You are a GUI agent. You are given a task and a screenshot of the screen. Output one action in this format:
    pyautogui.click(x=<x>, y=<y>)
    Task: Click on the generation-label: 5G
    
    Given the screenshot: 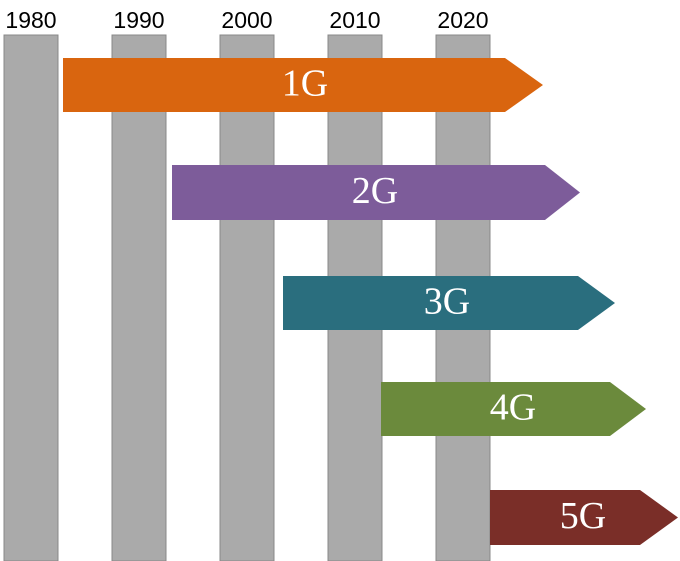 What is the action you would take?
    pyautogui.click(x=583, y=516)
    